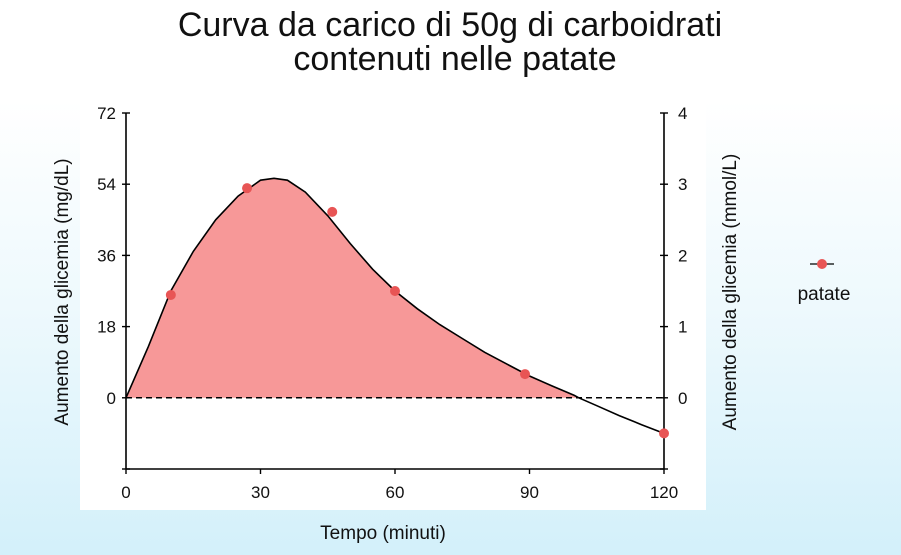 This screenshot has height=555, width=901. Describe the element at coordinates (824, 282) in the screenshot. I see `legend: patate` at that location.